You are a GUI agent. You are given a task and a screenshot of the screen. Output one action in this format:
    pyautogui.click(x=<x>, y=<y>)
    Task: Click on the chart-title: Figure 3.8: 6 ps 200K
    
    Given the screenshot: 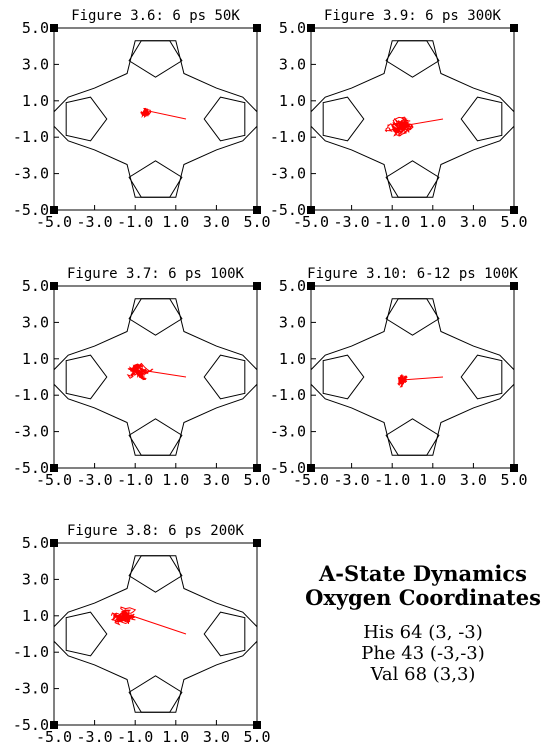 What is the action you would take?
    pyautogui.click(x=156, y=531)
    